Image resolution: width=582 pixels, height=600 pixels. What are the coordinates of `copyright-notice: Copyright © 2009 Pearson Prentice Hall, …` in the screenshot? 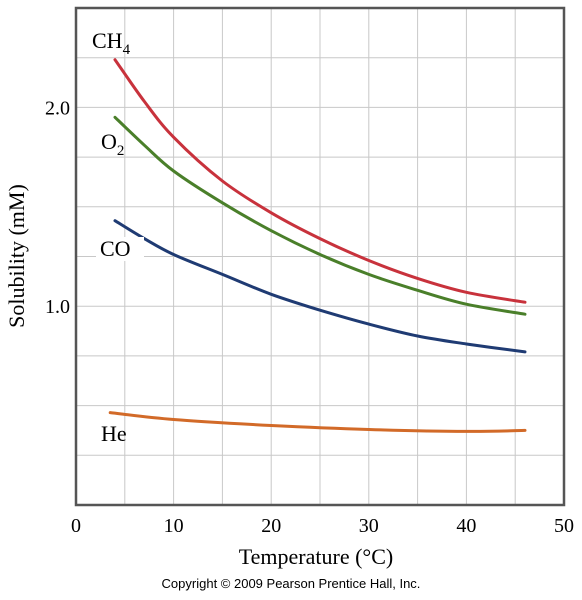 It's located at (291, 583).